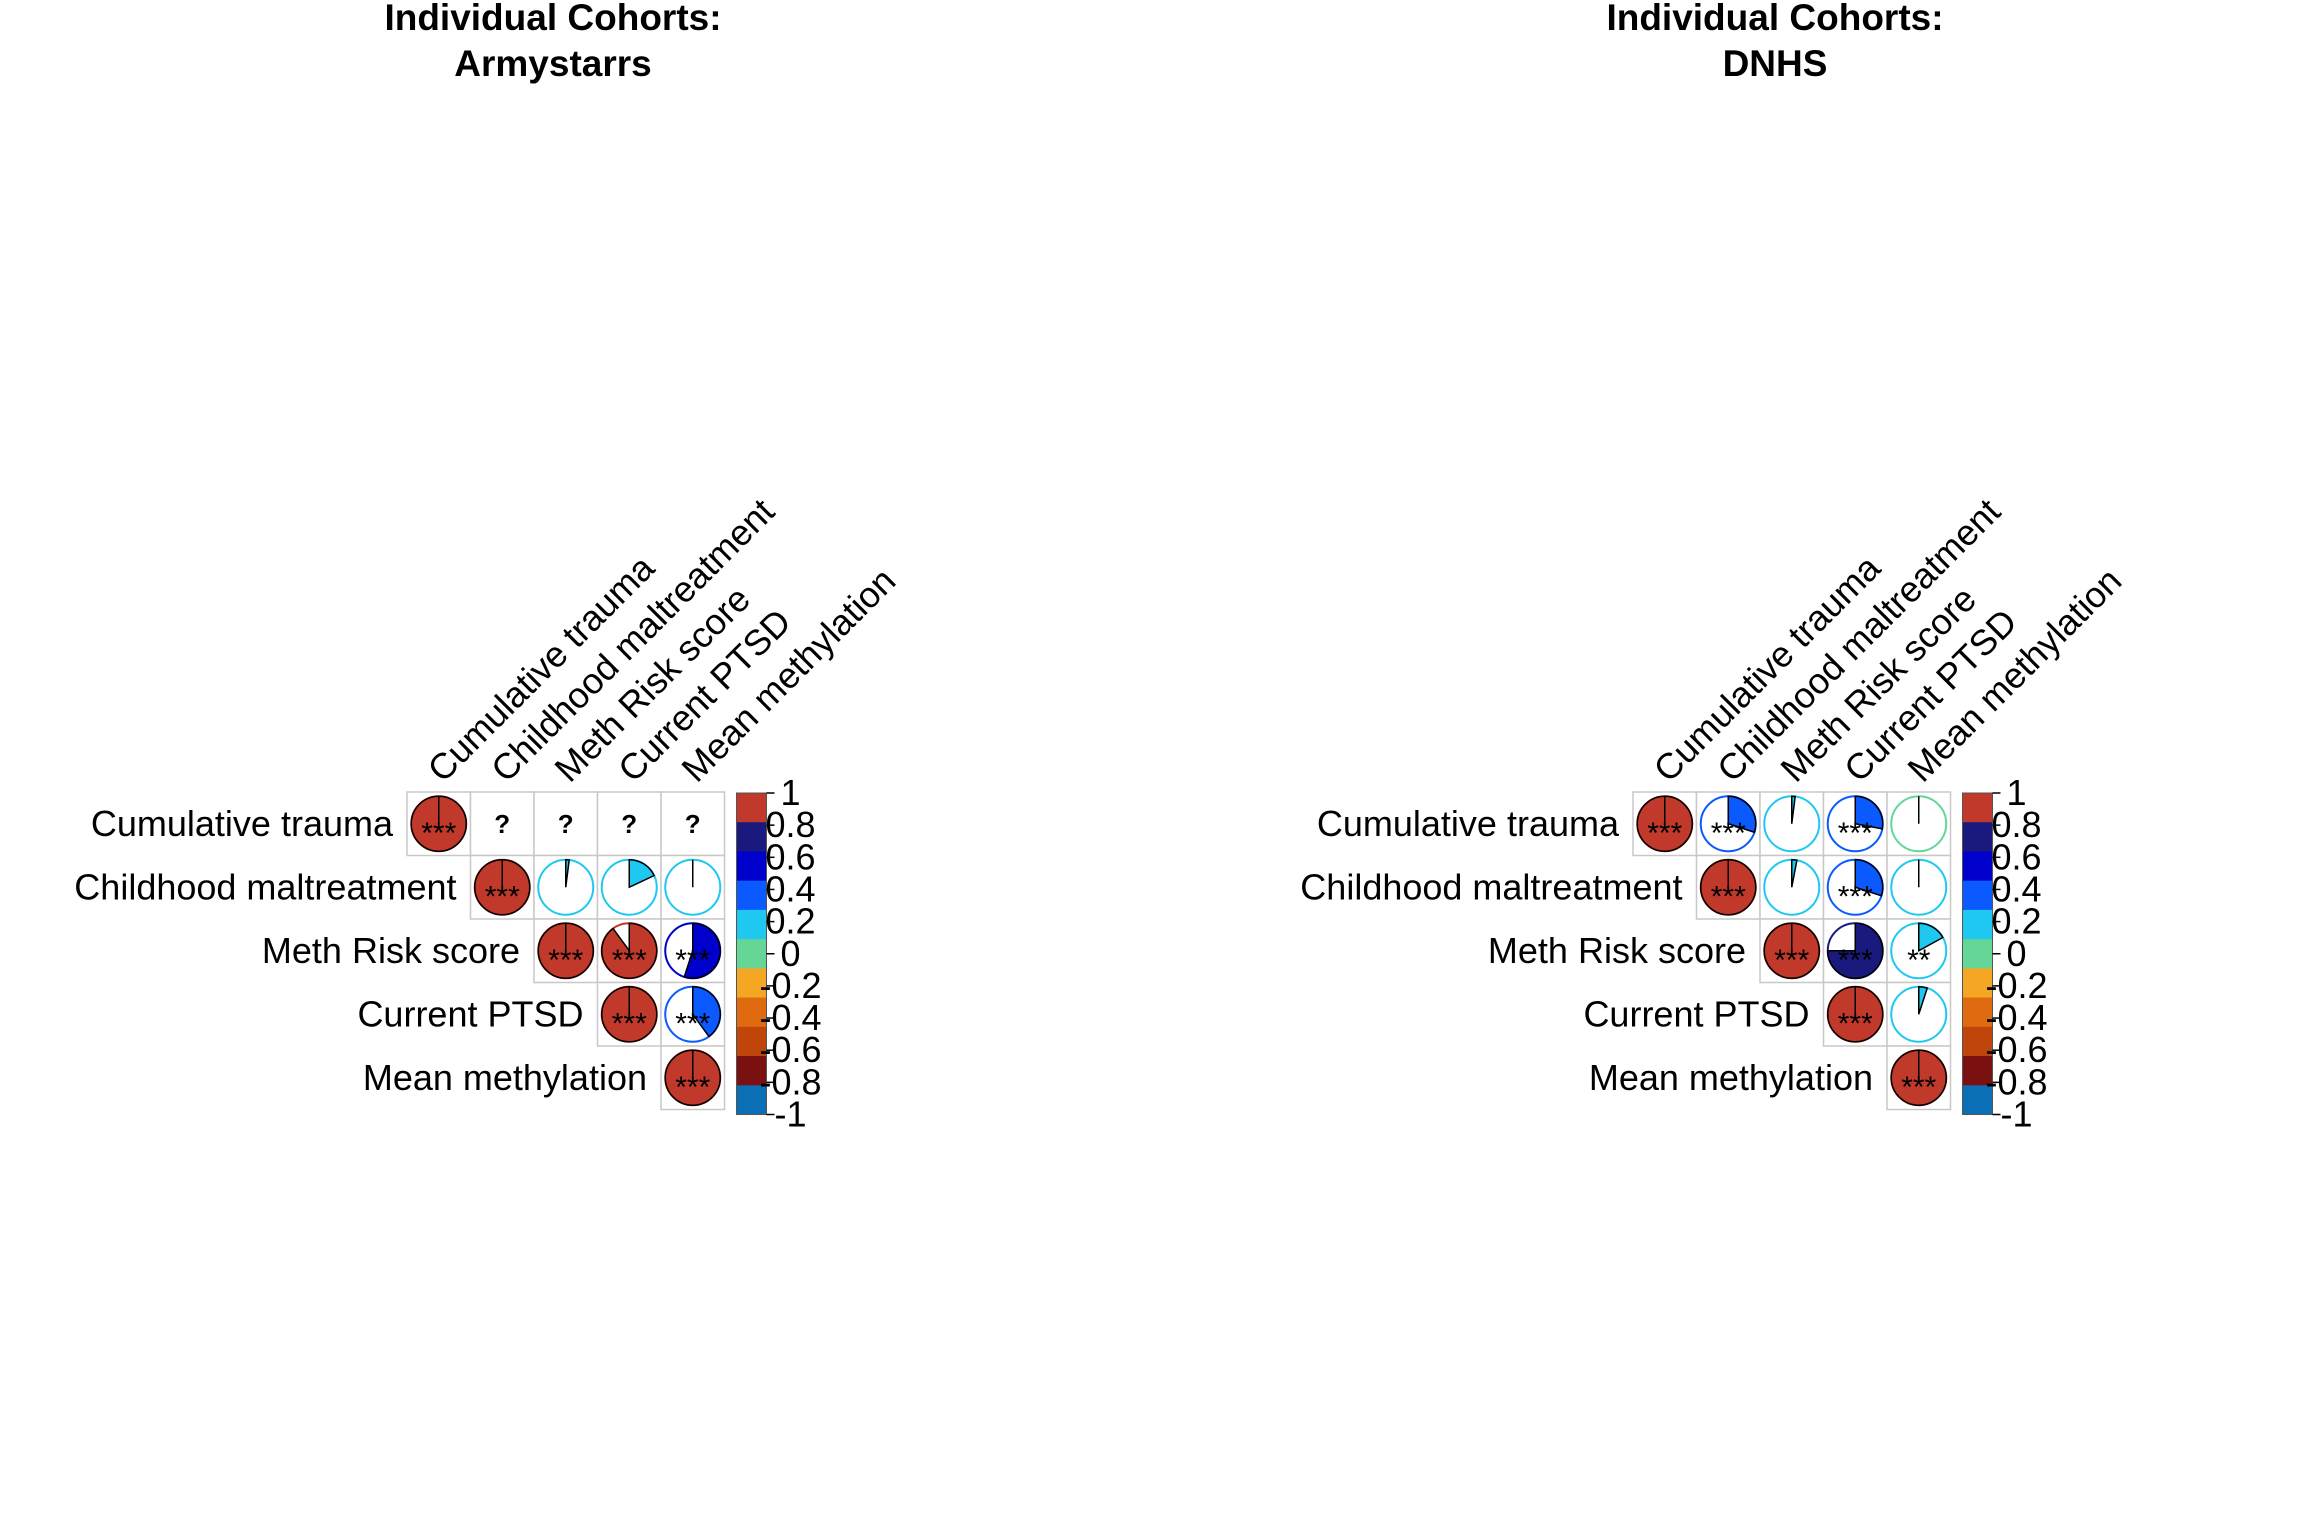  I want to click on chart-title-line: DNHS, so click(1775, 63).